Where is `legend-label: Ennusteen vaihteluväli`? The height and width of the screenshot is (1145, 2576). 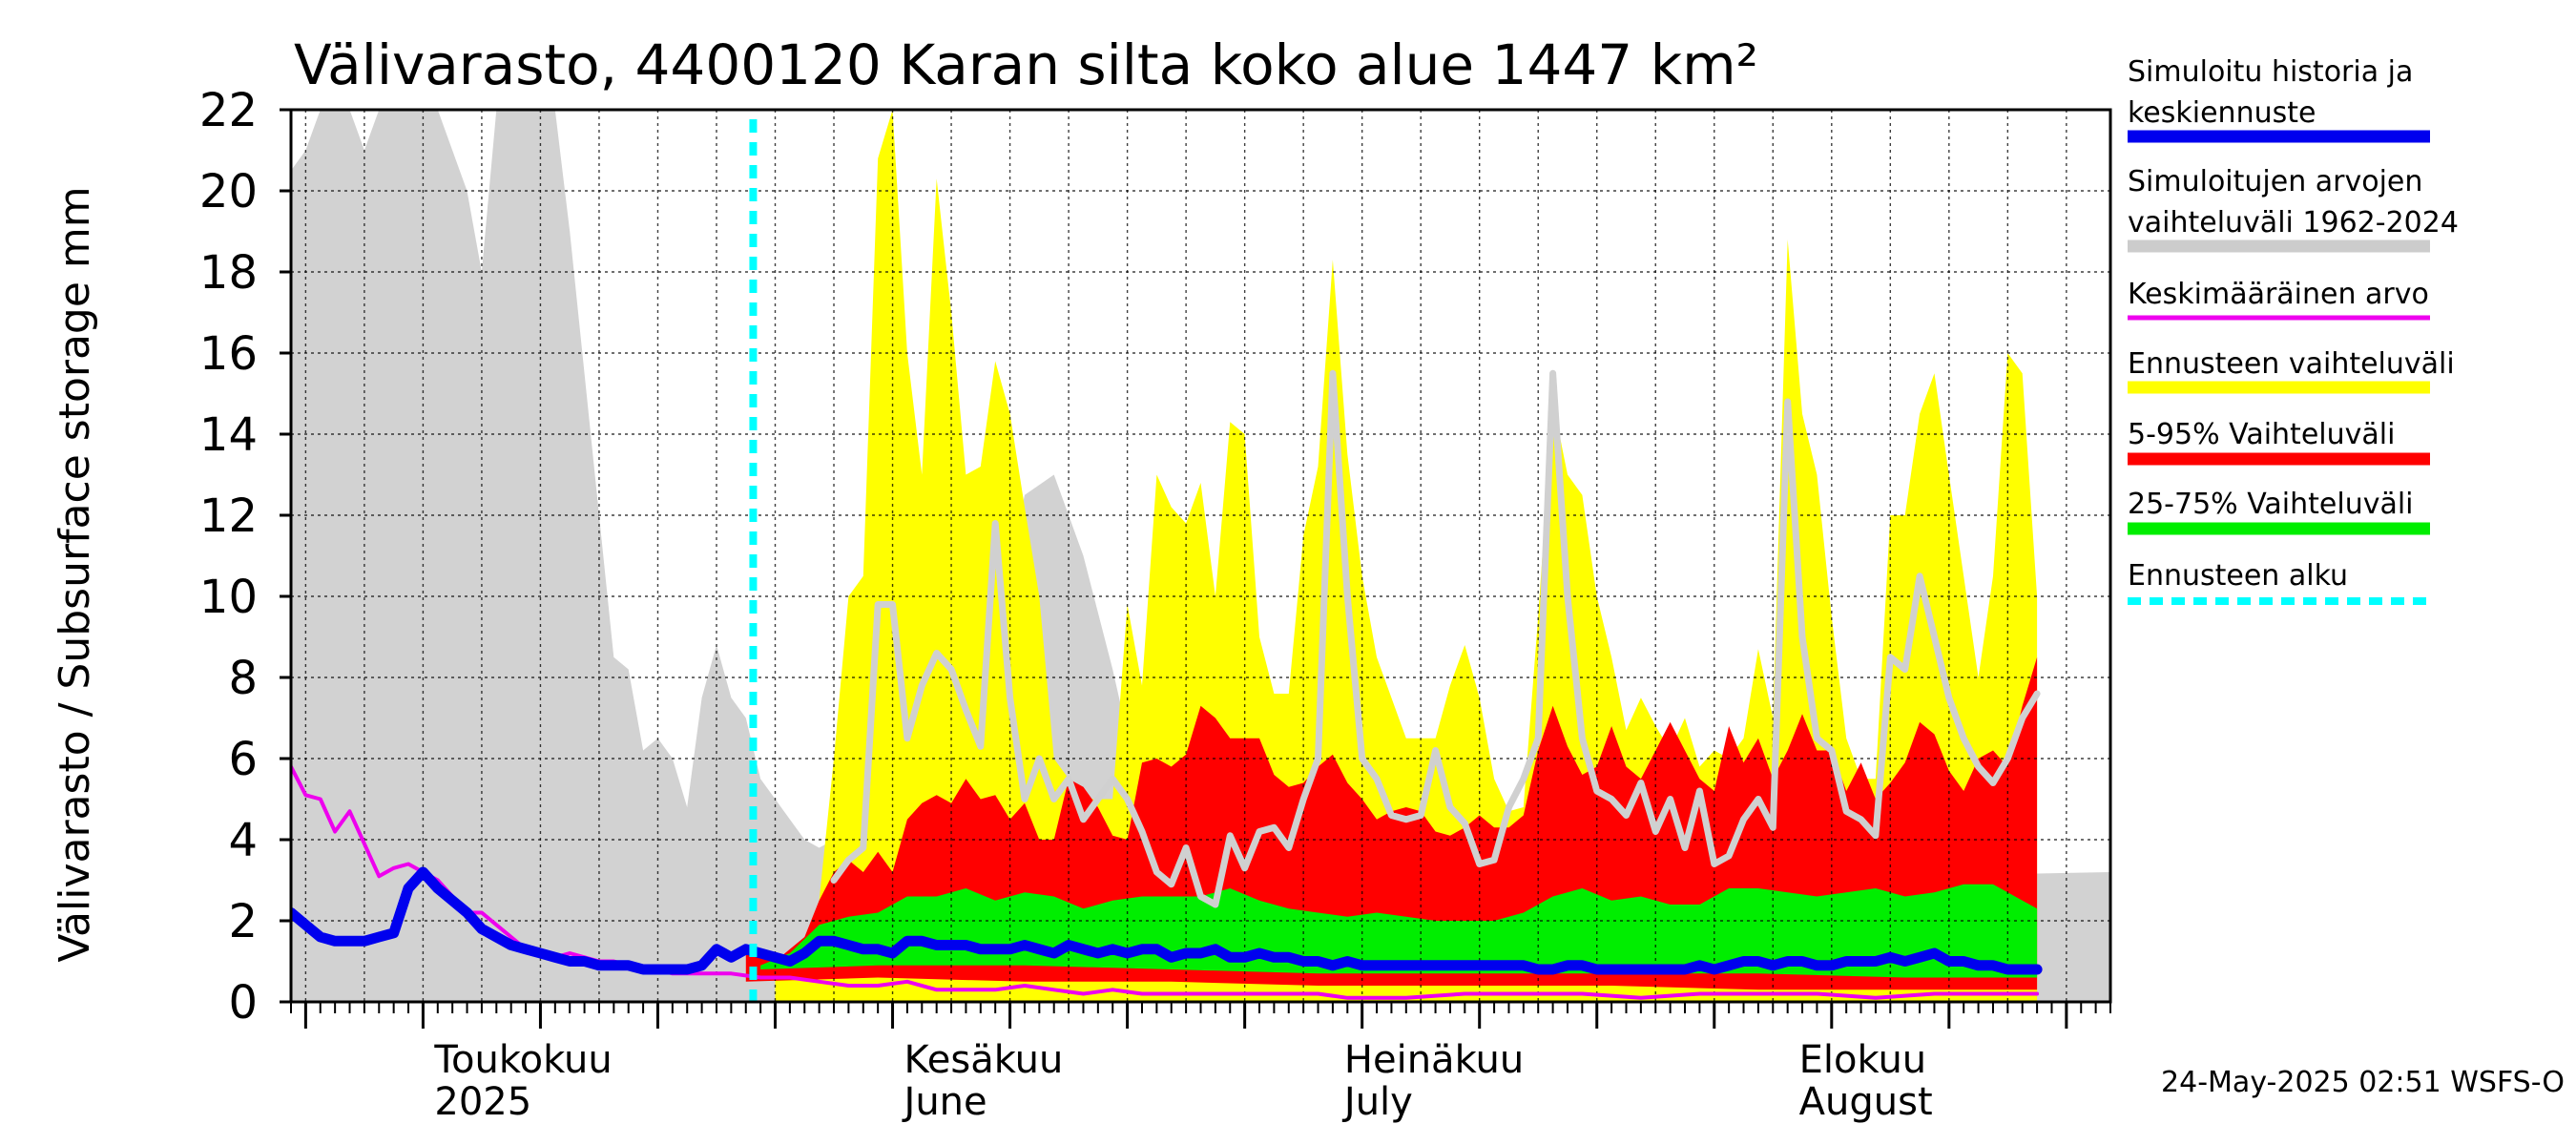
legend-label: Ennusteen vaihteluväli is located at coordinates (2291, 364).